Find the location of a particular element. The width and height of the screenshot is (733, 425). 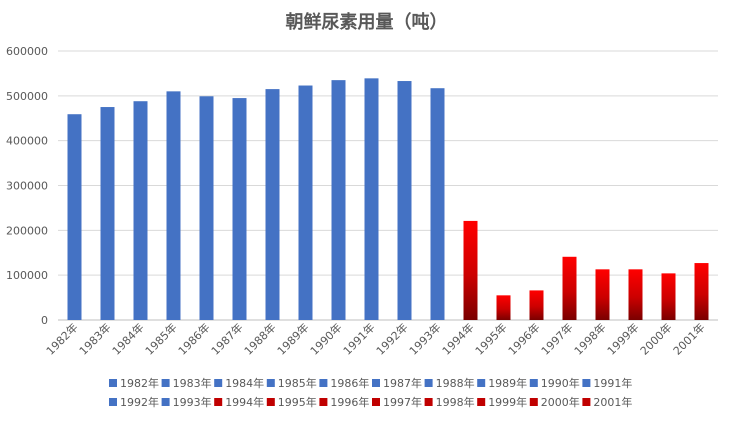

legend-item: 1990年 is located at coordinates (554, 383).